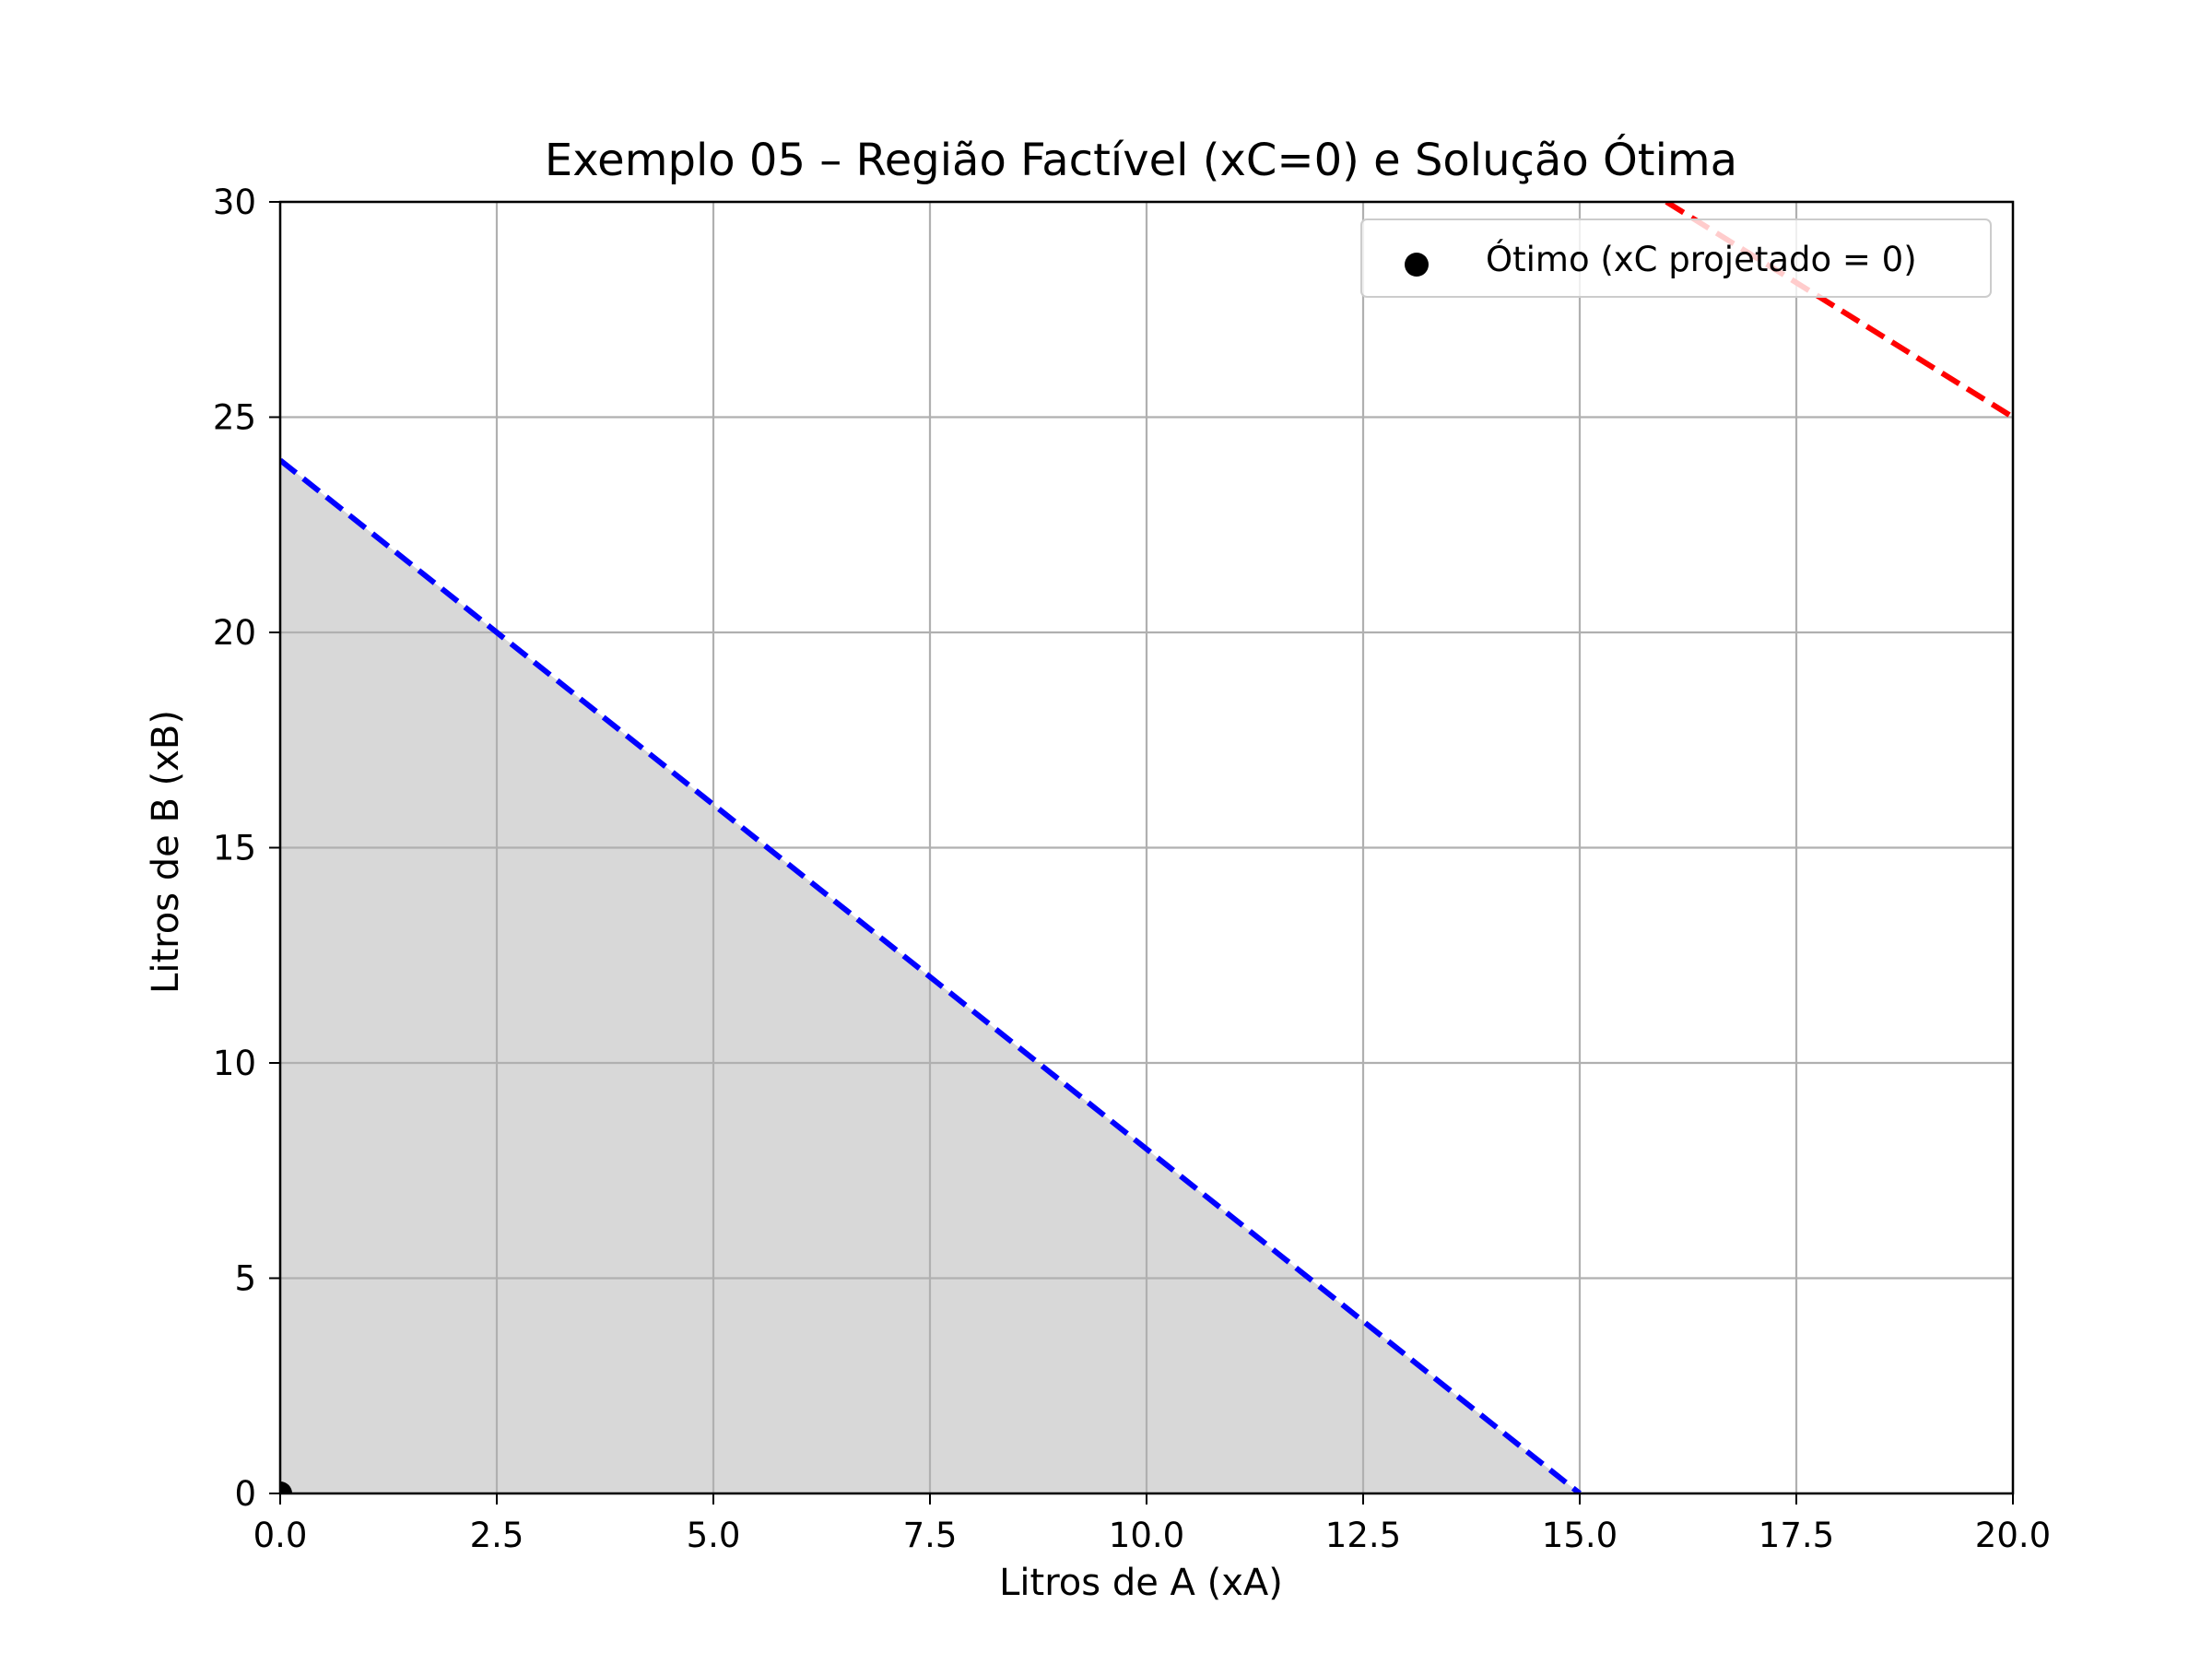 This screenshot has width=2212, height=1664. What do you see at coordinates (1580, 1535) in the screenshot?
I see `x-tick-label: 15.0` at bounding box center [1580, 1535].